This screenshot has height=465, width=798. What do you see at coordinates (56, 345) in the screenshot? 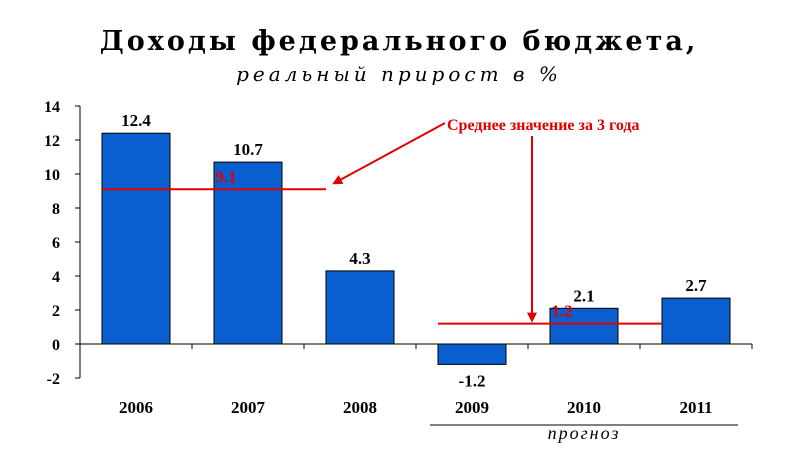
I see `y-tick-label: 0` at bounding box center [56, 345].